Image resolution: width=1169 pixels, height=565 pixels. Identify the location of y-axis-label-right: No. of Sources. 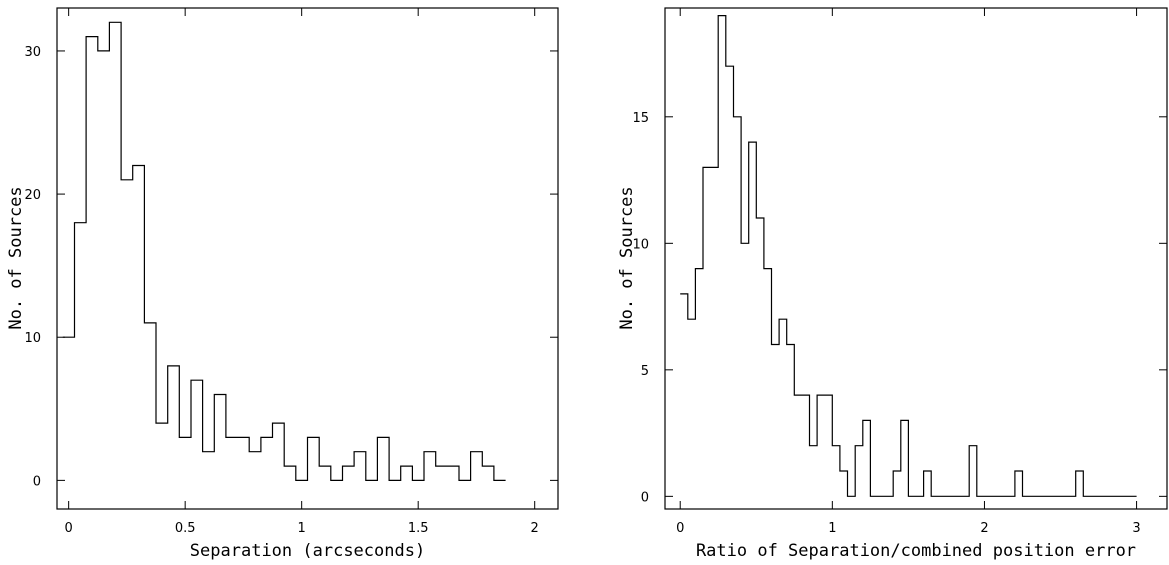
(627, 257).